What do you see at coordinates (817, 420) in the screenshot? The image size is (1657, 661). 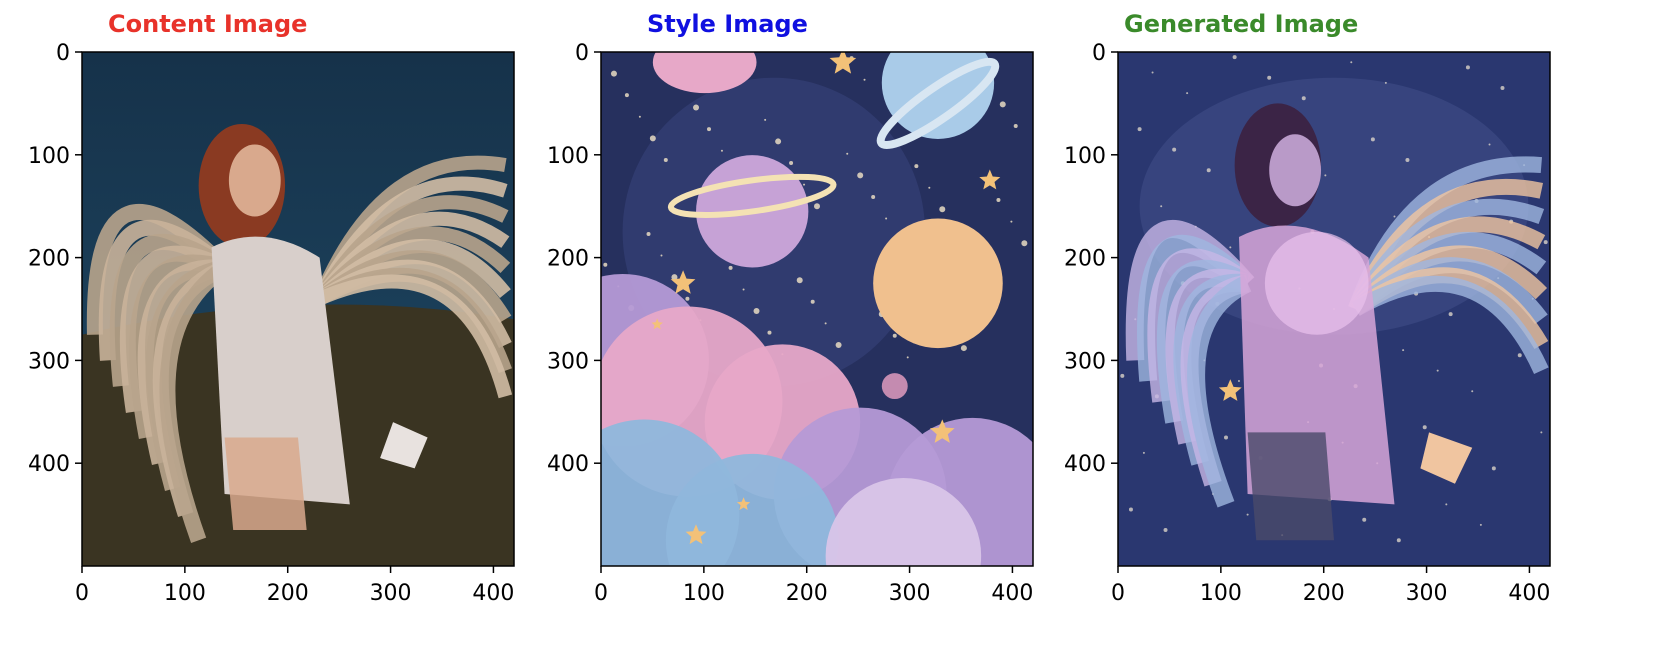 I see `clouds` at bounding box center [817, 420].